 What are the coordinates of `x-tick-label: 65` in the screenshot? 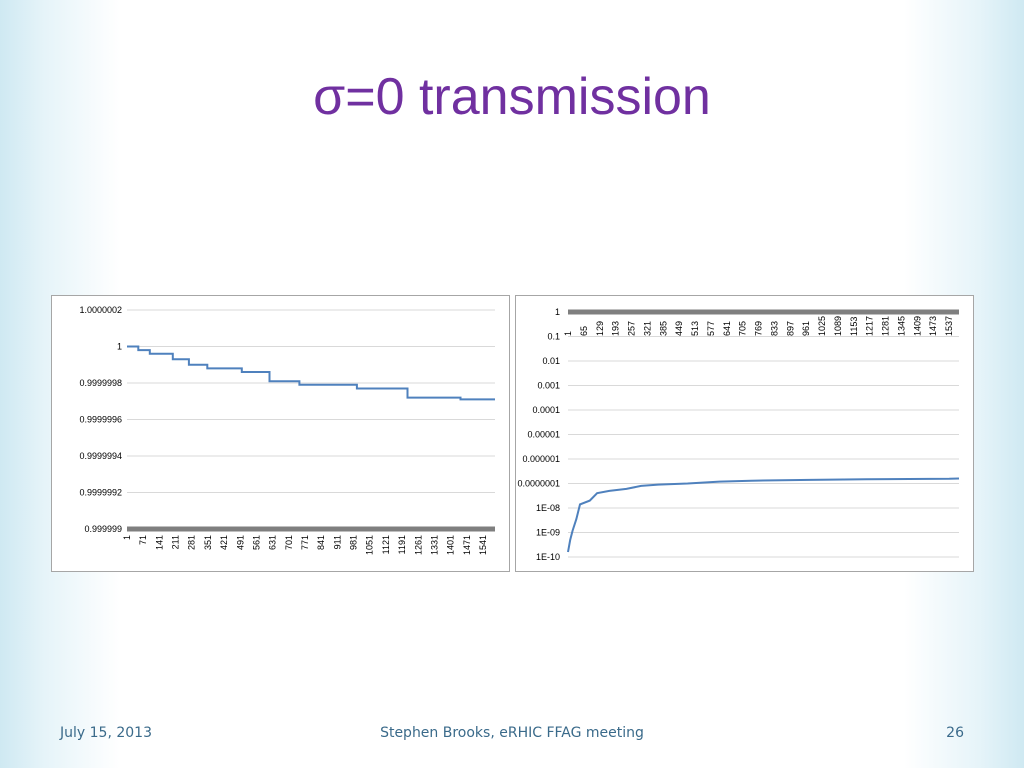 It's located at (584, 331).